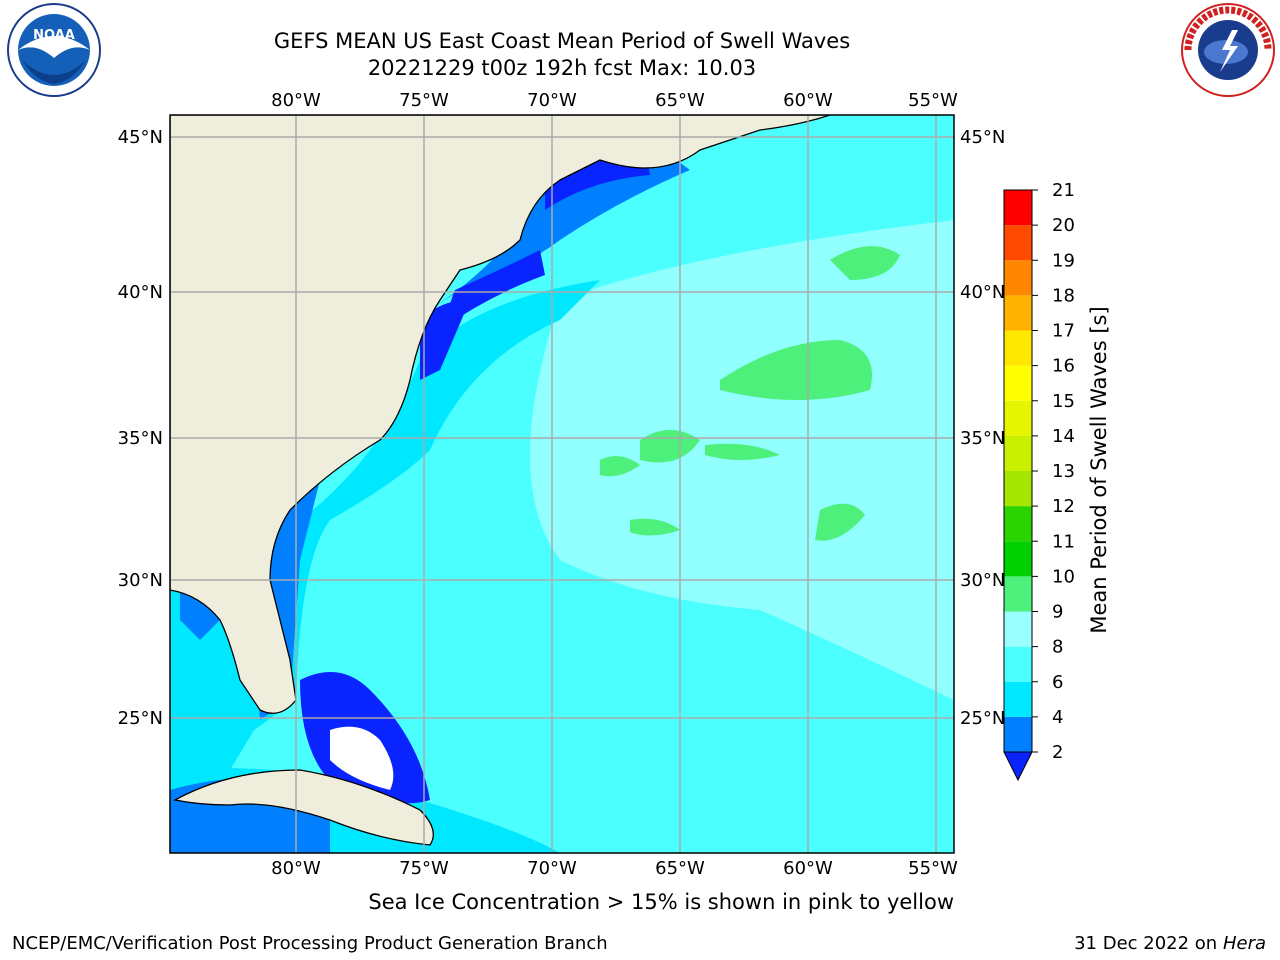  I want to click on swell-2s-mid-atlantic, so click(445, 340).